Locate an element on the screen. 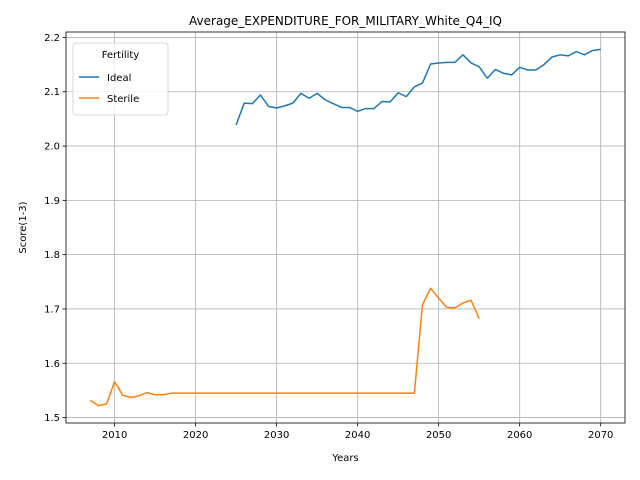  y-tick-label: 1.8 is located at coordinates (52, 255).